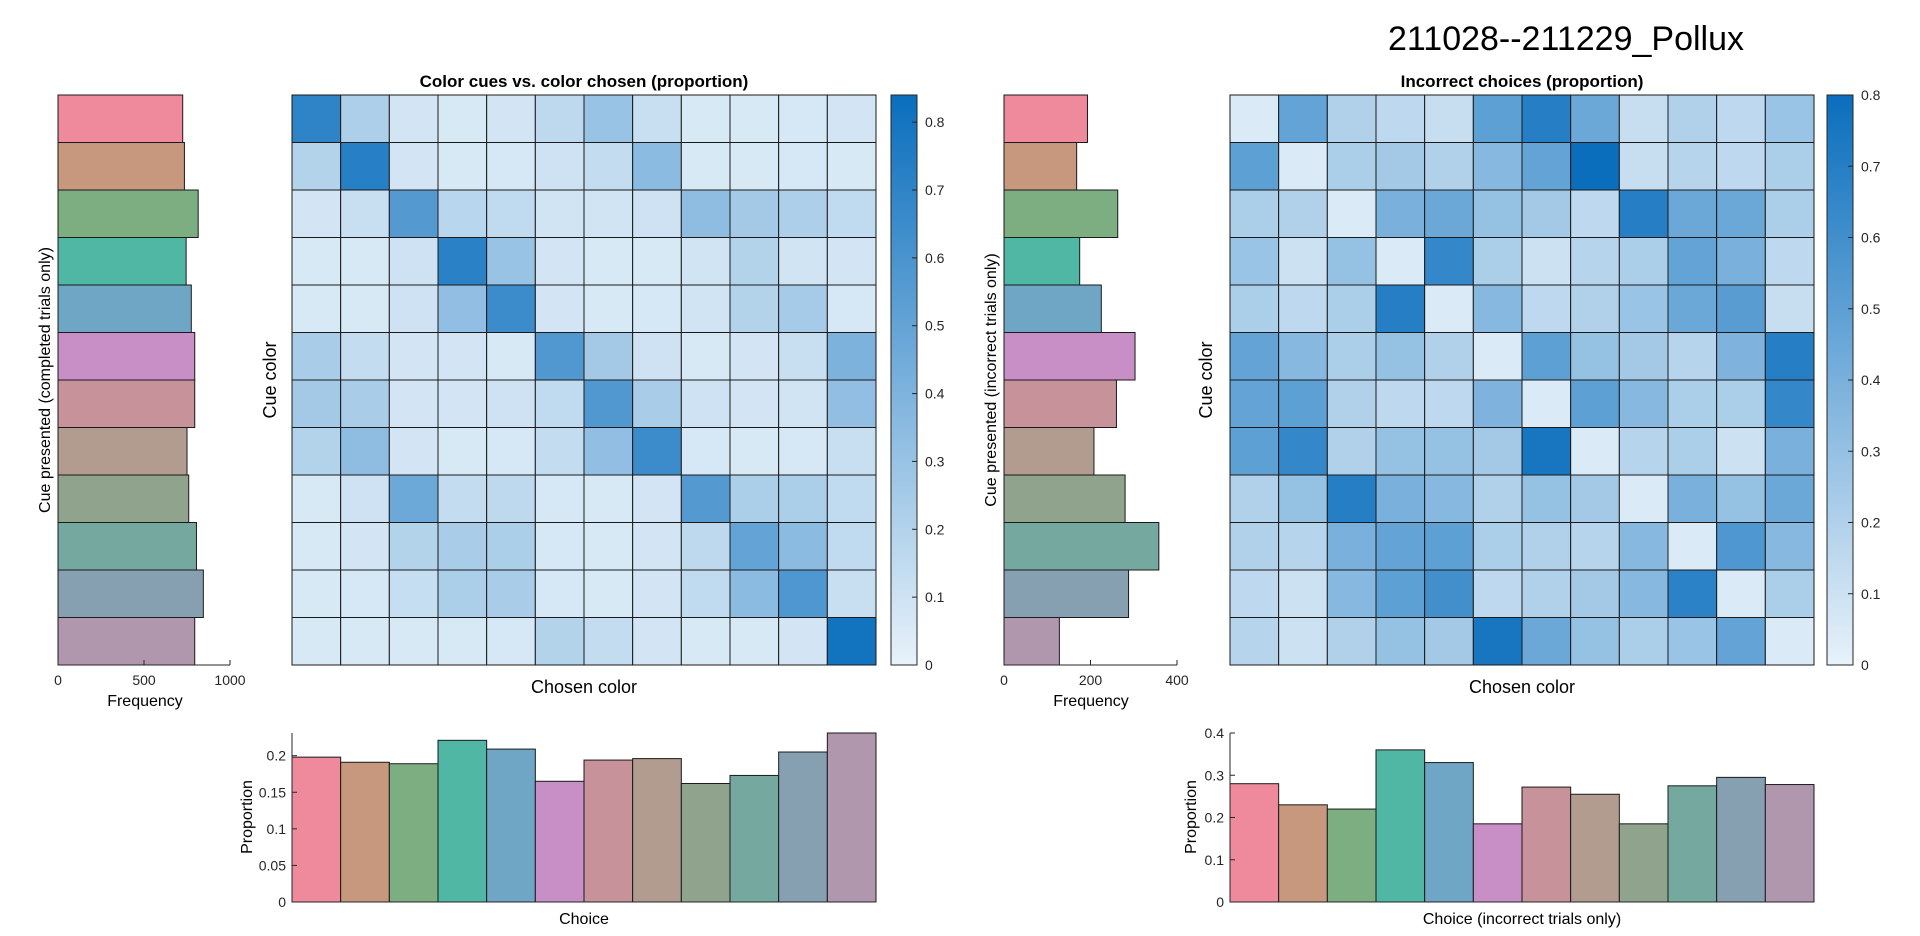  I want to click on colorbar-tick-label: 0.4, so click(935, 394).